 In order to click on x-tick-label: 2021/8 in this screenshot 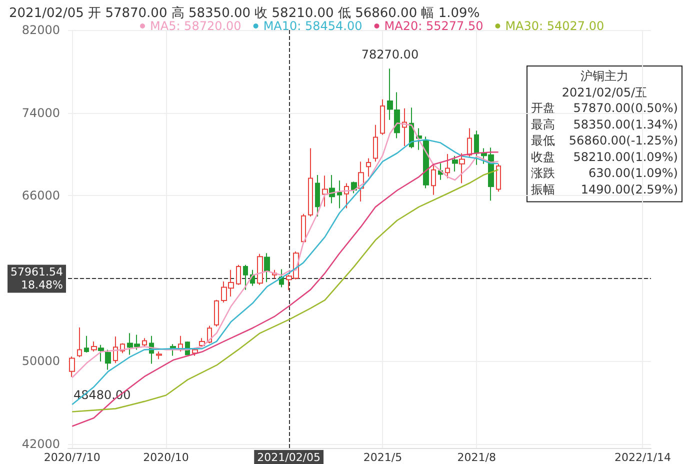, I will do `click(476, 457)`.